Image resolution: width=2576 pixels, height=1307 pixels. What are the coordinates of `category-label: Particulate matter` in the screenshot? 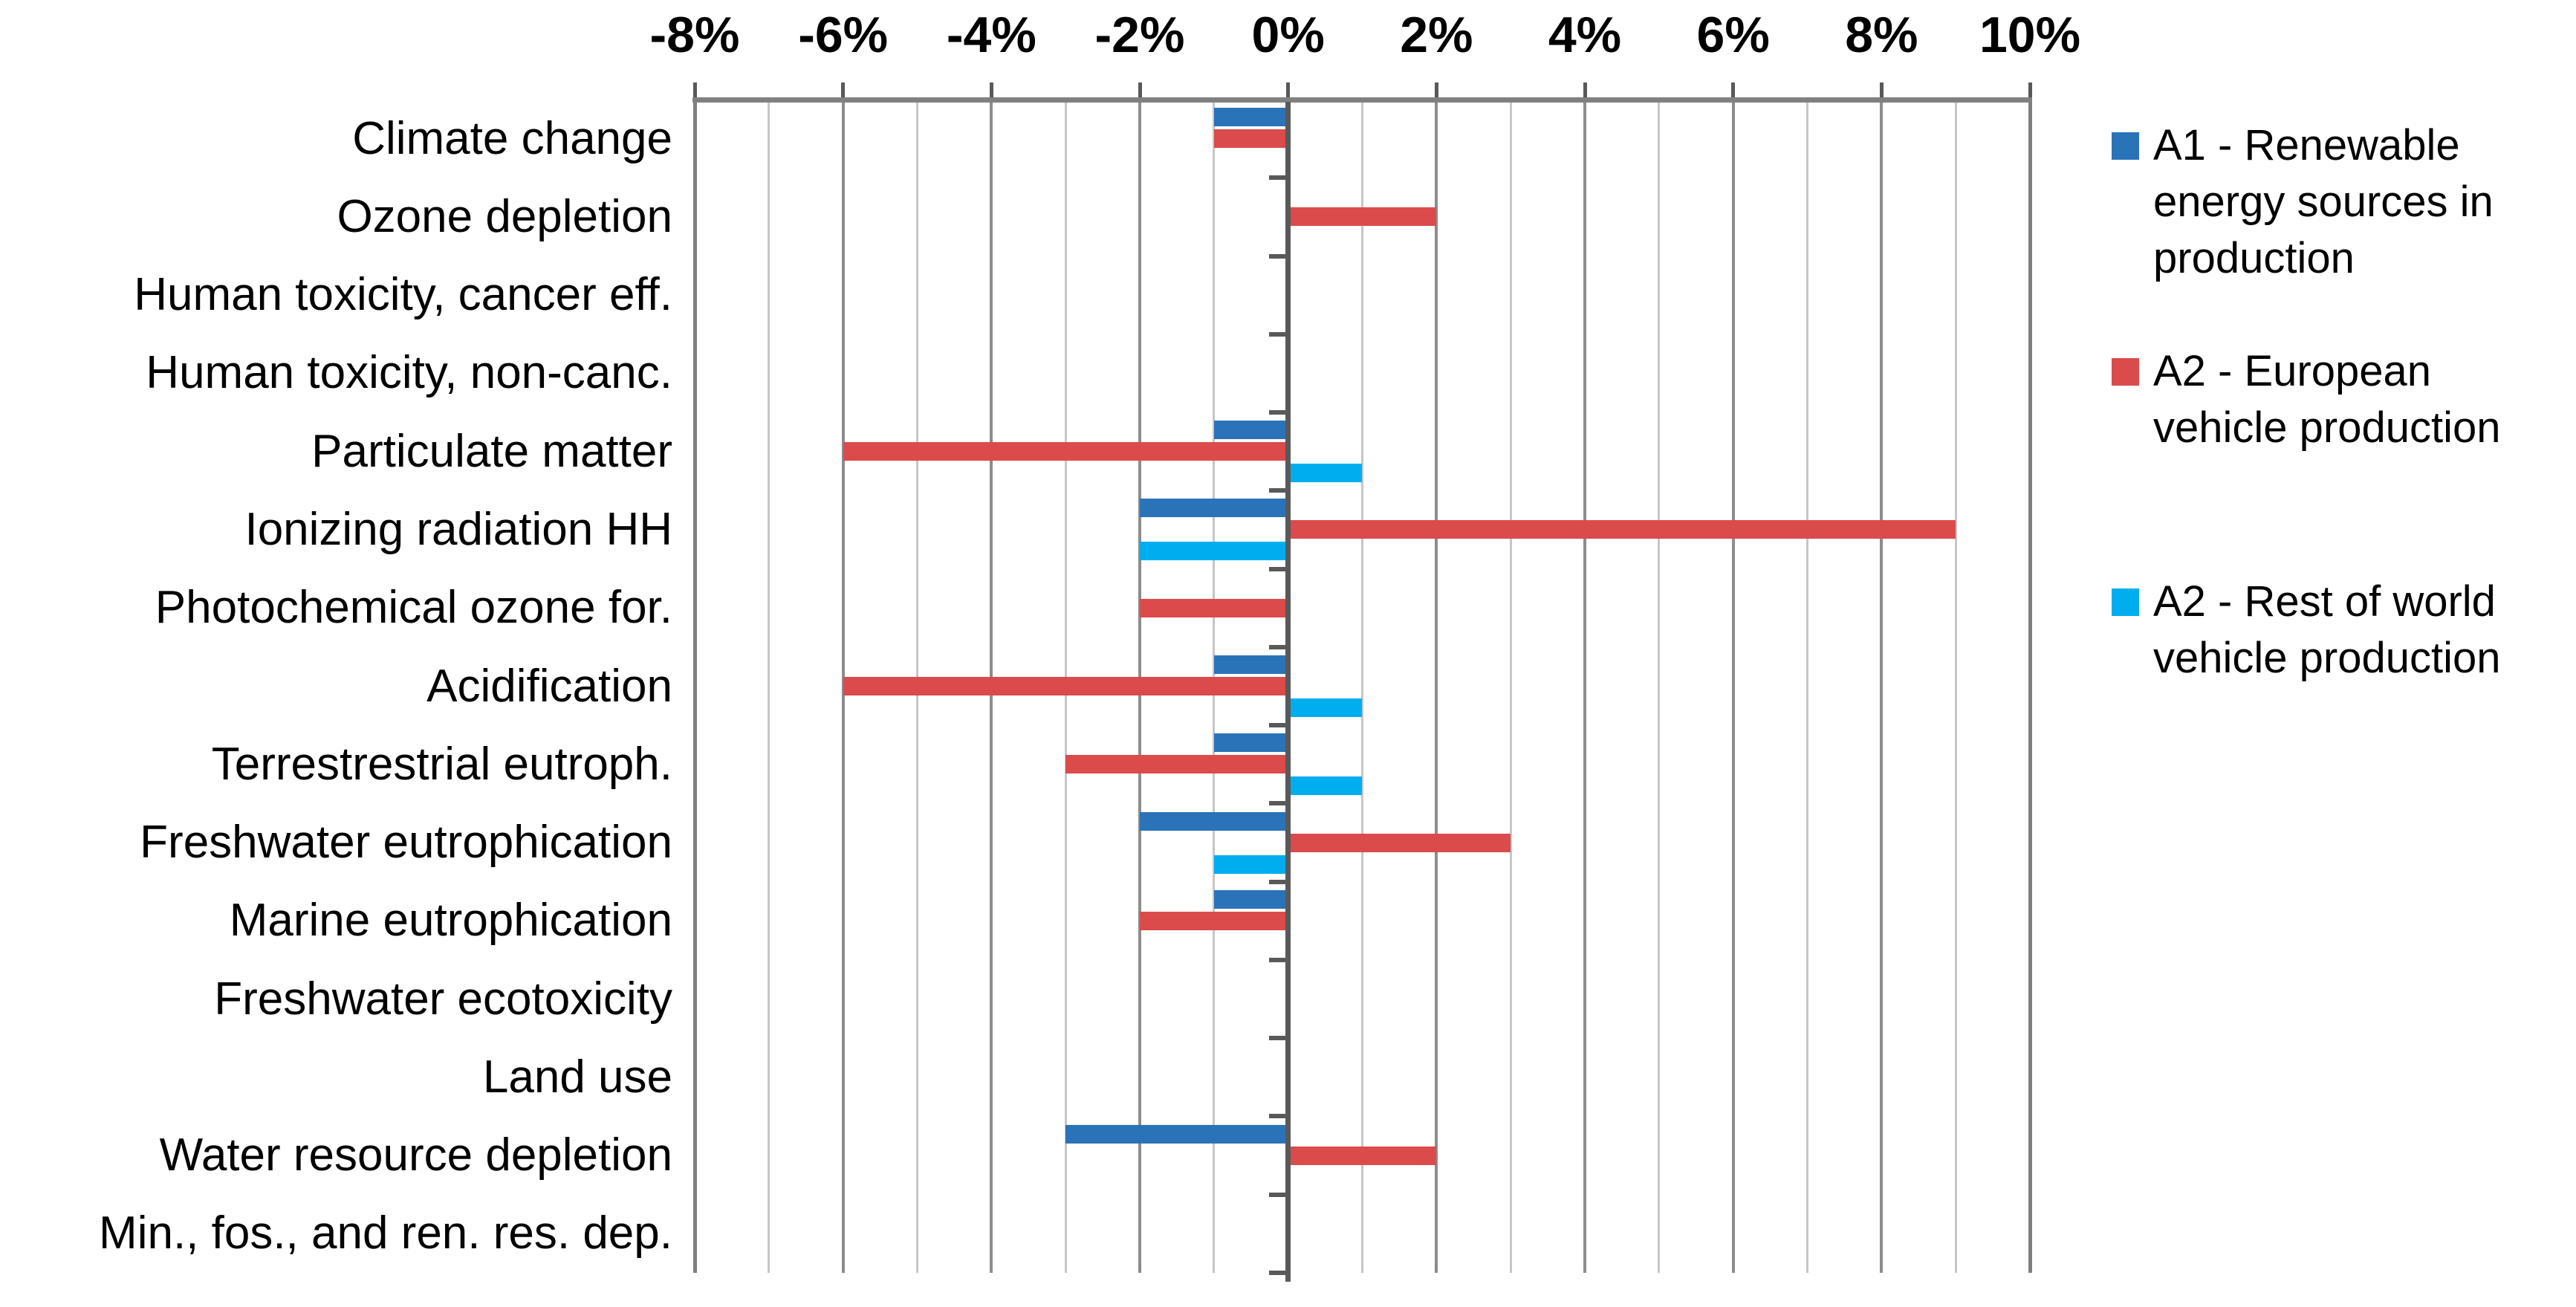 It's located at (491, 451).